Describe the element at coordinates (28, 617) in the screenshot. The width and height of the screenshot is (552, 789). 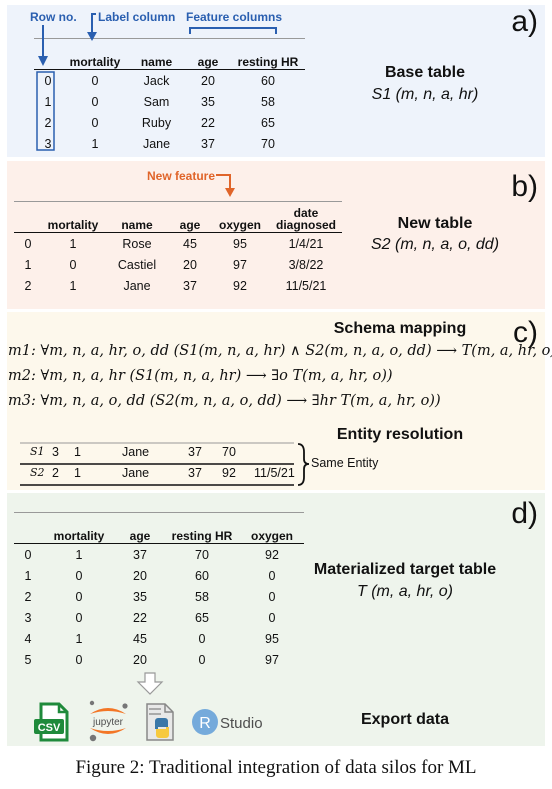
I see `table-cell: 3` at that location.